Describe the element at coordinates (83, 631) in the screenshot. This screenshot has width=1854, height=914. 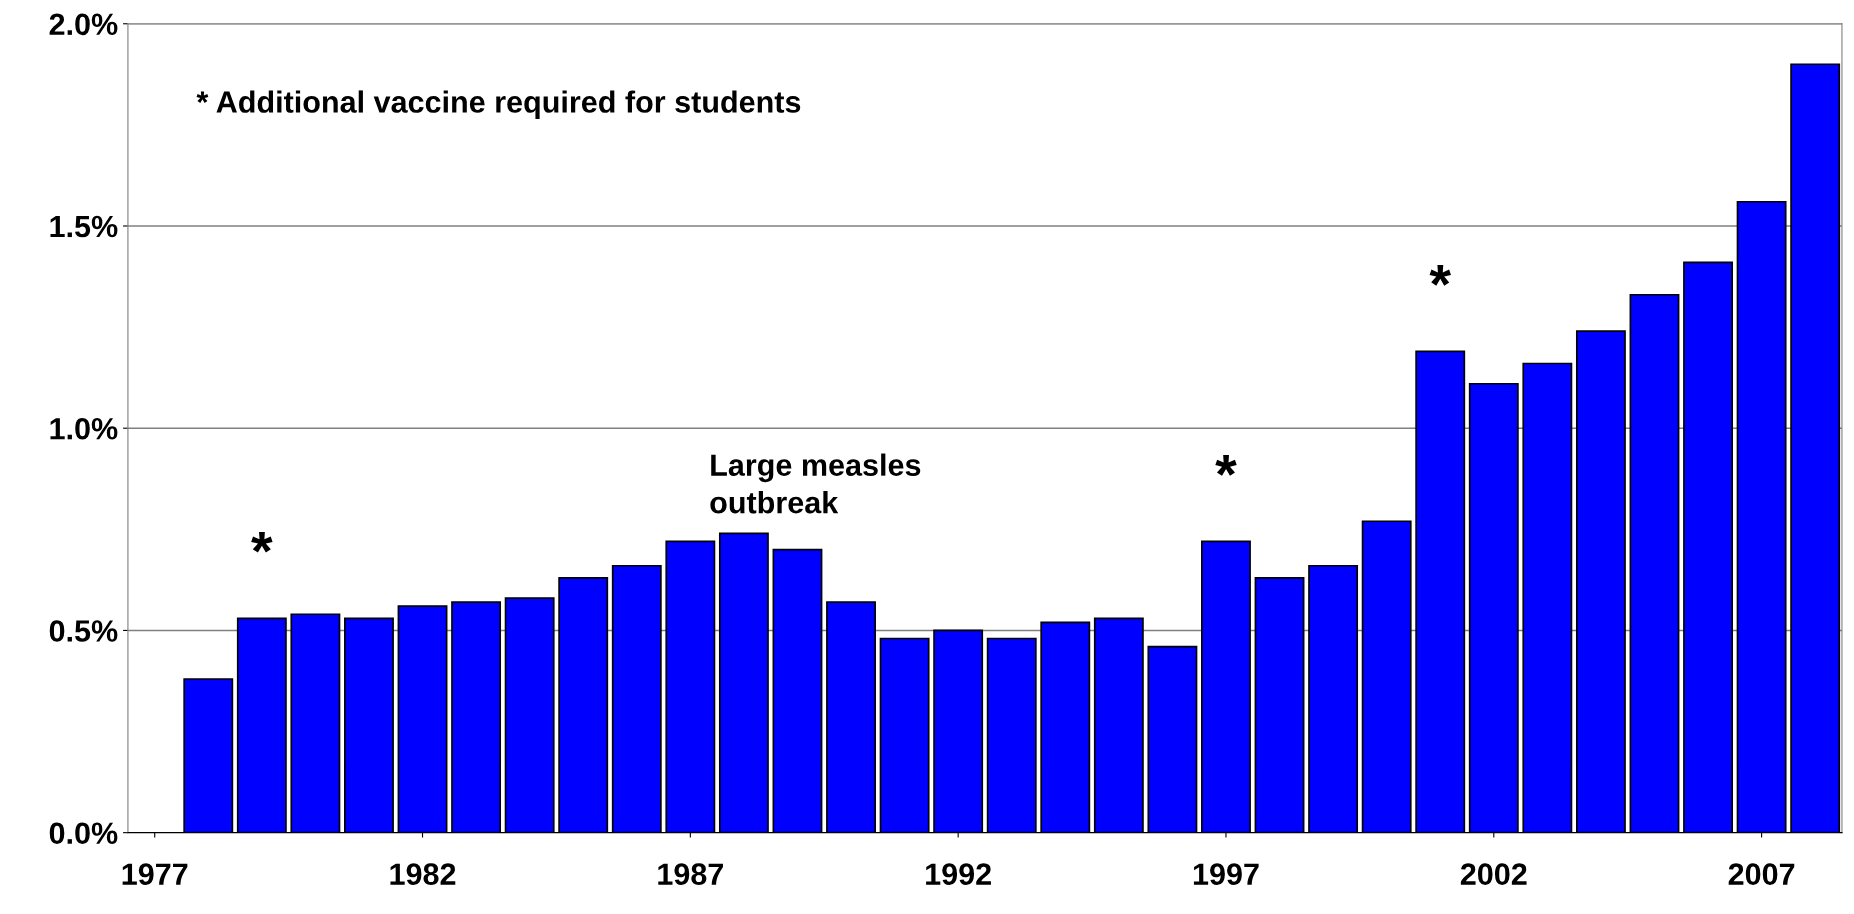
I see `y-tick-label: 0.5%` at that location.